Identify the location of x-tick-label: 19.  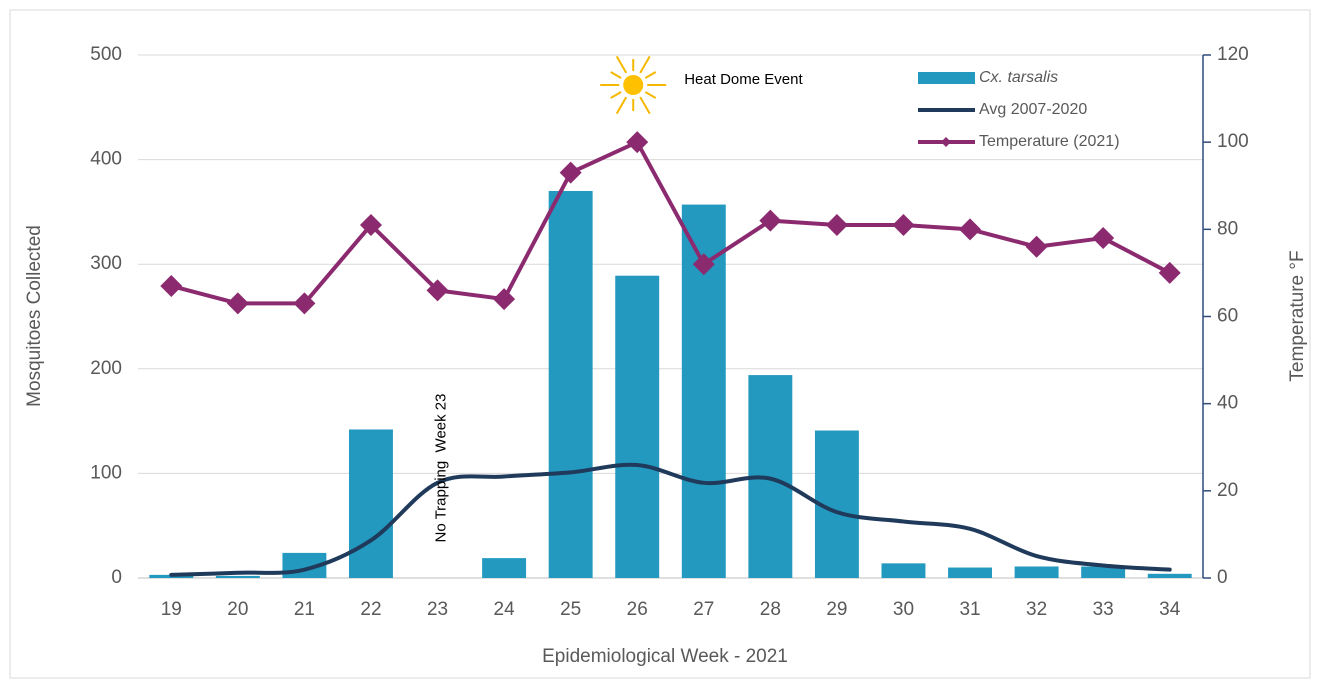
(171, 609).